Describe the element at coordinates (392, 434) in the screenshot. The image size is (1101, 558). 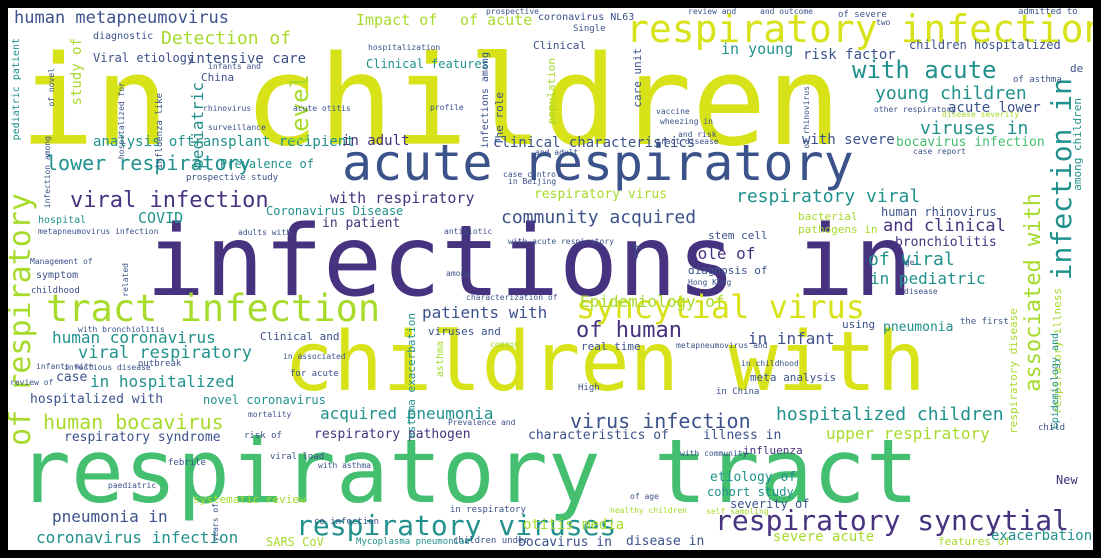
I see `word: respiratory pathogen` at that location.